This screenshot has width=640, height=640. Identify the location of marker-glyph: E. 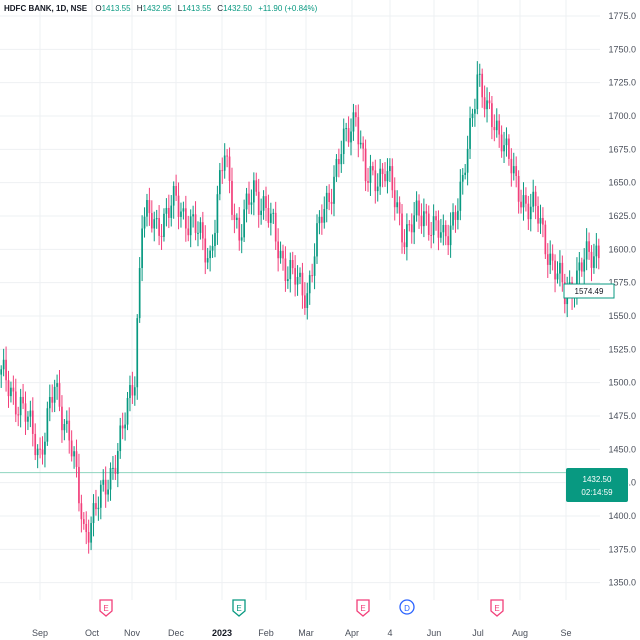
(496, 608).